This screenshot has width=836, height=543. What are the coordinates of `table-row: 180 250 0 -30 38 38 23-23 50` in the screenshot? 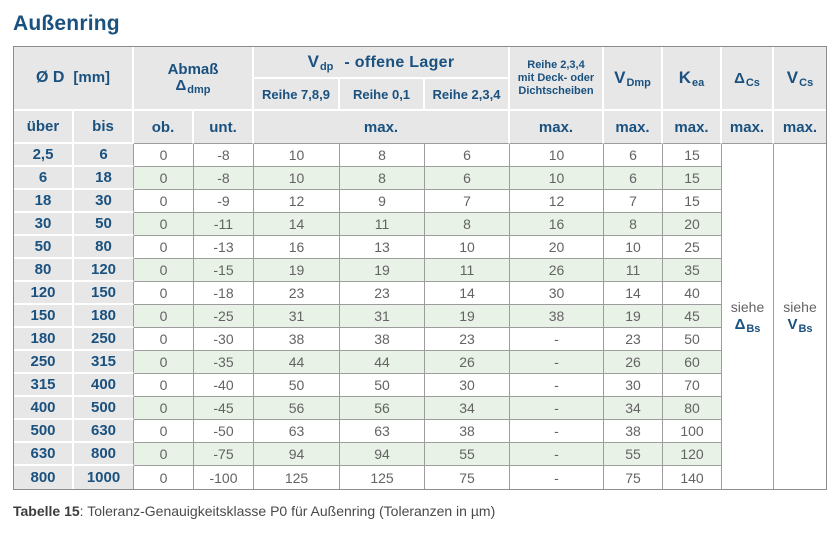 It's located at (420, 339).